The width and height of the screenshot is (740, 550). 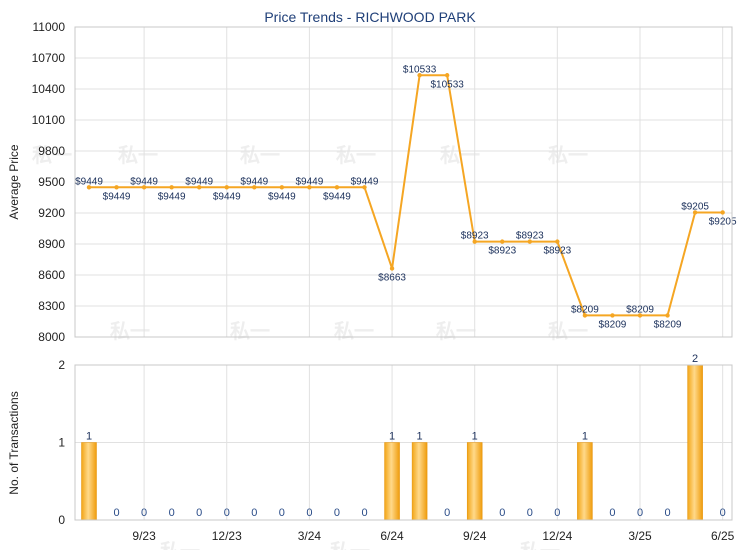 I want to click on price-data-label-5: $9449, so click(x=227, y=196).